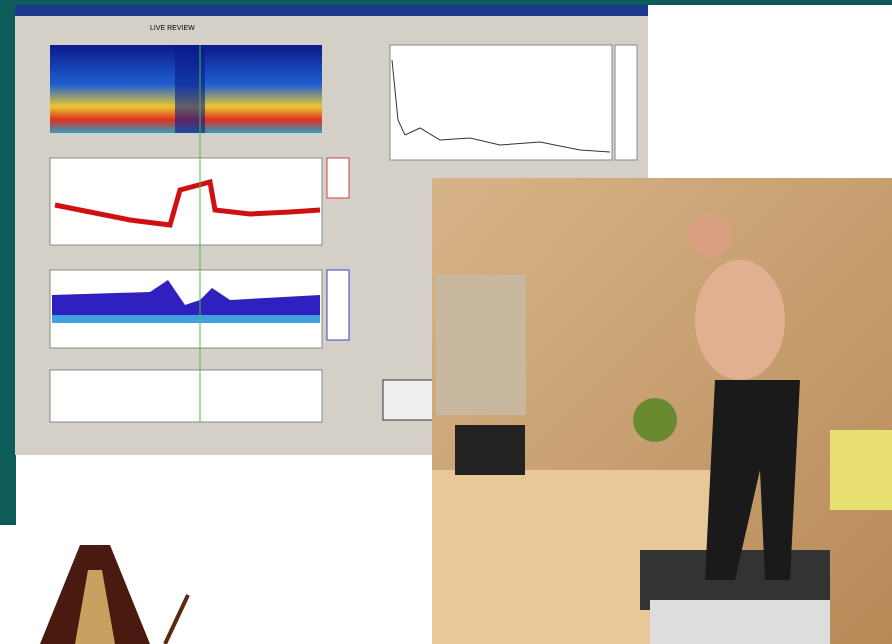 The width and height of the screenshot is (892, 644). Describe the element at coordinates (752, 480) in the screenshot. I see `person-legs` at that location.